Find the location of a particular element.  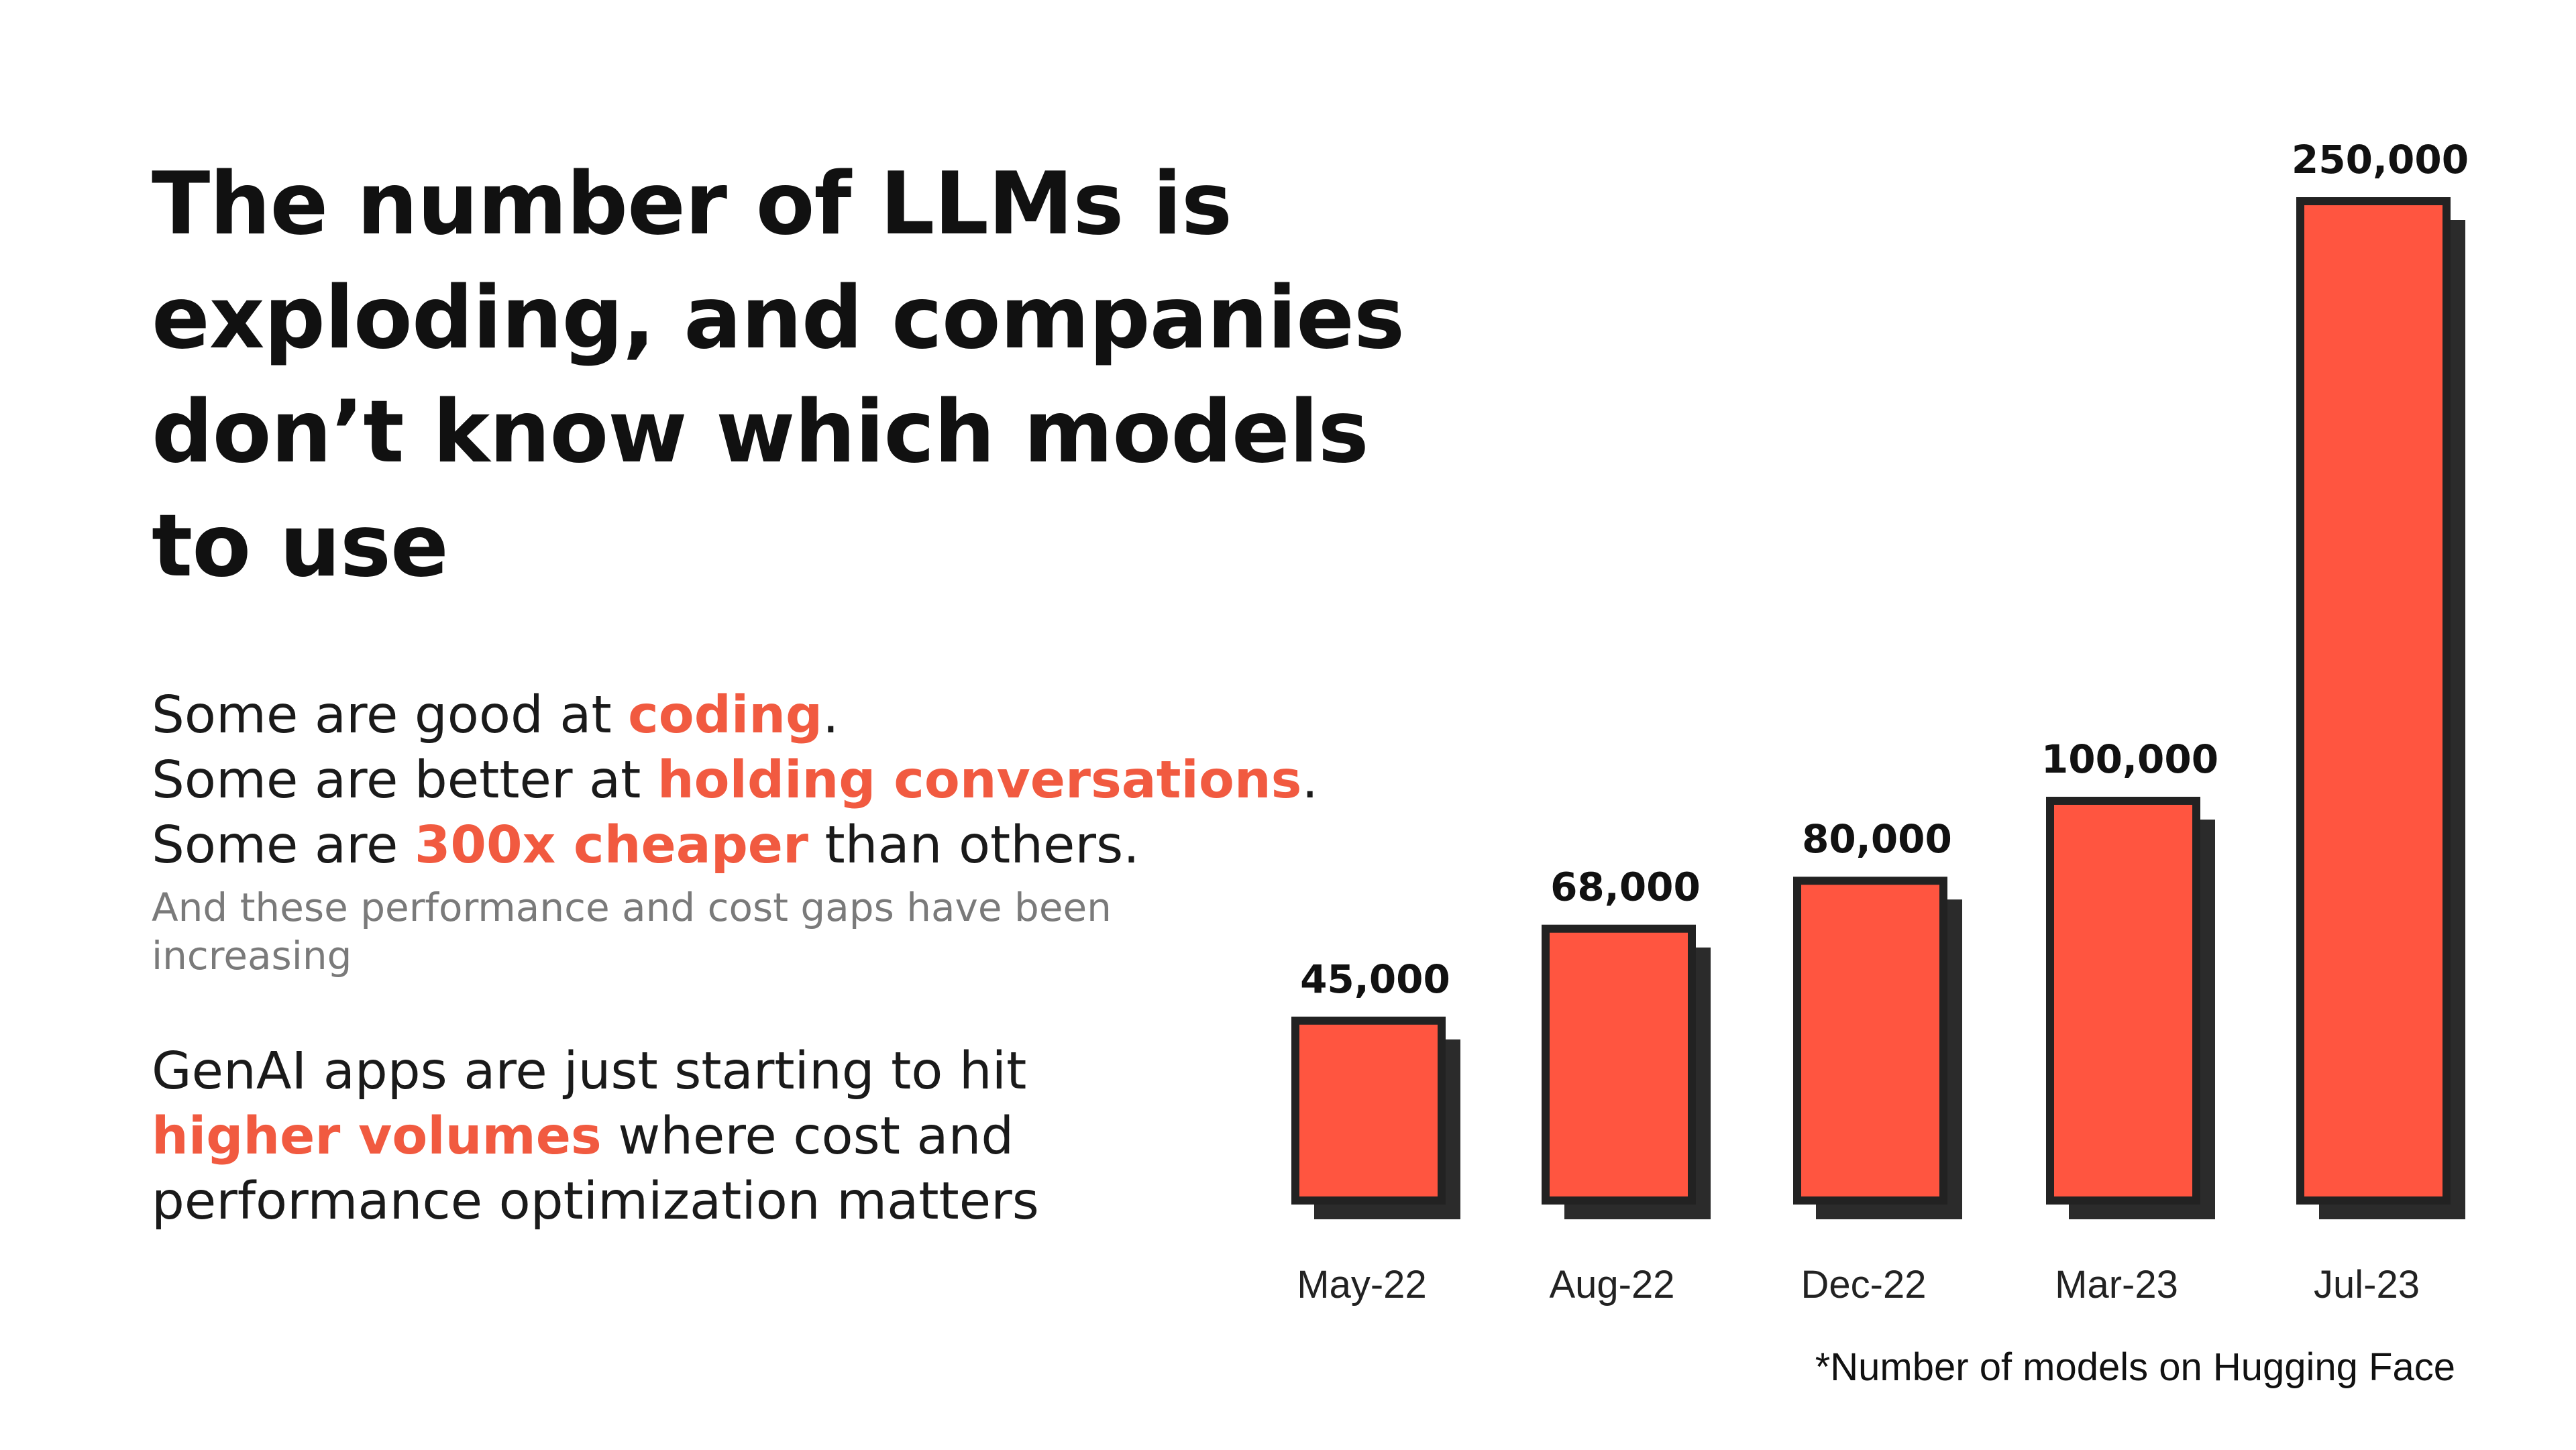

headline-line: to use is located at coordinates (300, 546).